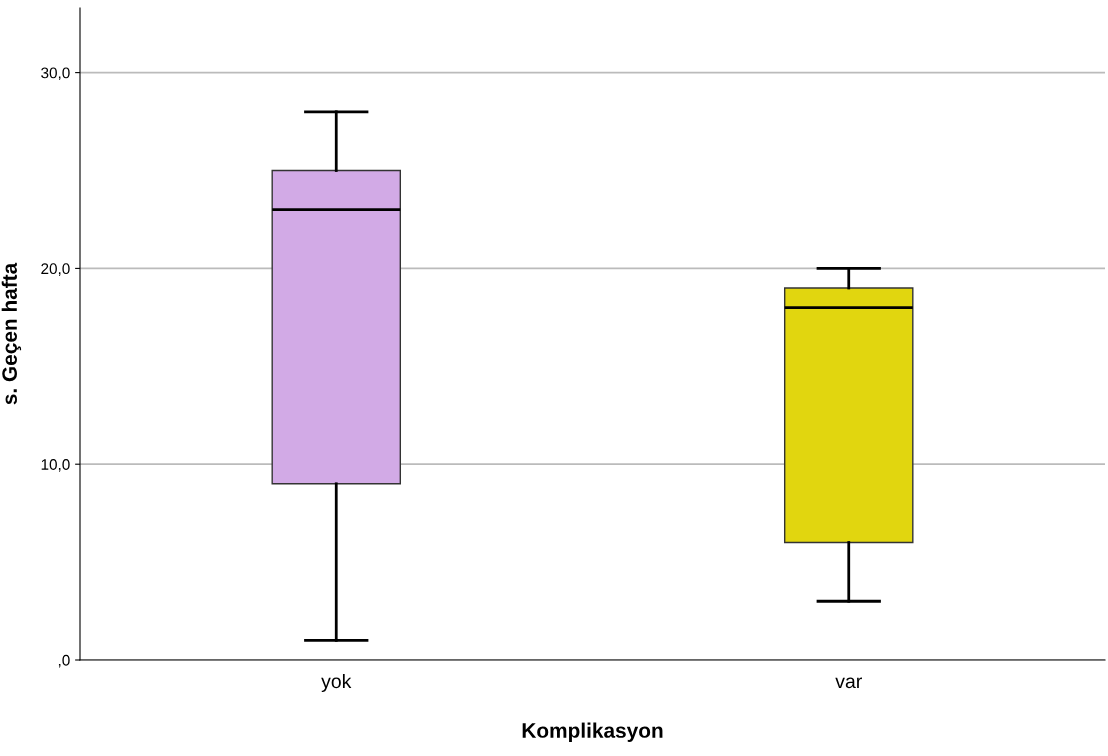 This screenshot has height=756, width=1108. Describe the element at coordinates (592, 732) in the screenshot. I see `x-axis-title: Komplikasyon` at that location.